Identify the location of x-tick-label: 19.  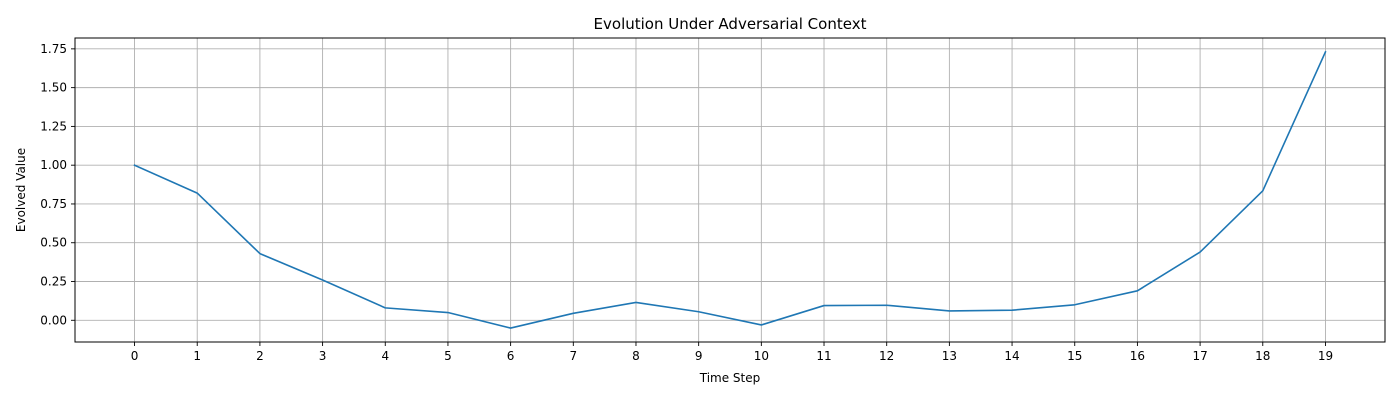
(1325, 356).